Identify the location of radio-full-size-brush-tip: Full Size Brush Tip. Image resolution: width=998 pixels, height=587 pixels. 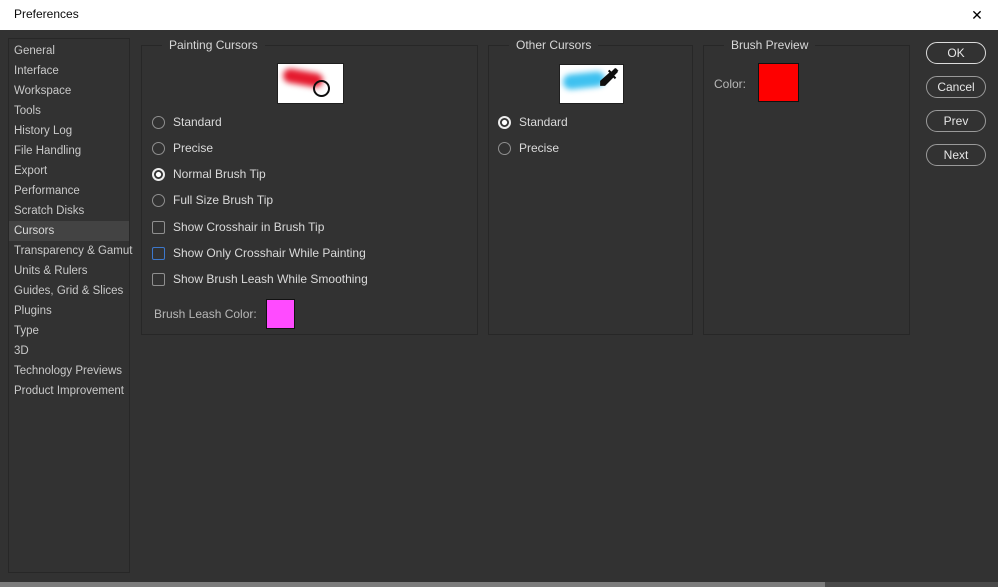
(212, 200).